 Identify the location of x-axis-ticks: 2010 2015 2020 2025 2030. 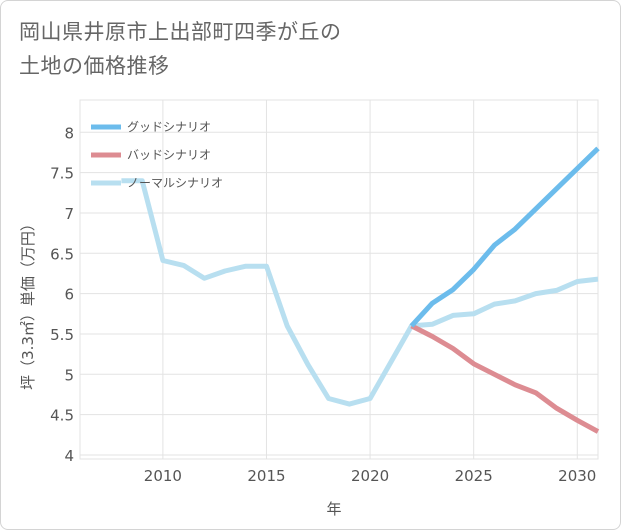
(370, 476).